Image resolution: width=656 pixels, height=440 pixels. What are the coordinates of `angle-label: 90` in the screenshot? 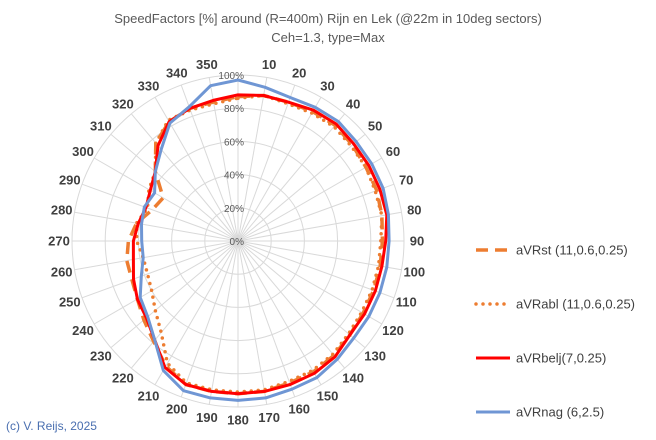 It's located at (417, 241).